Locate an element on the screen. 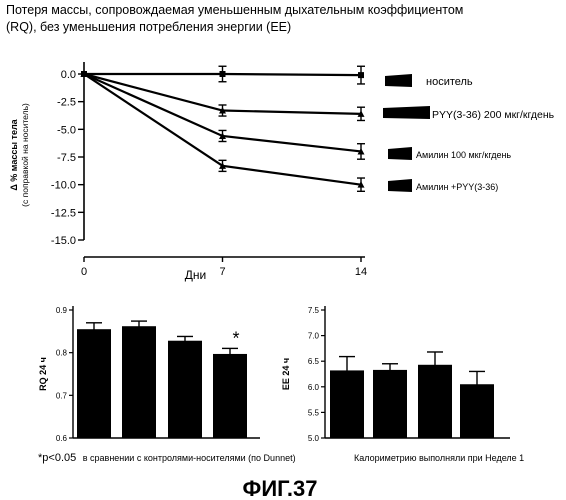  bar-y-tick-label: 6.5 is located at coordinates (314, 361).